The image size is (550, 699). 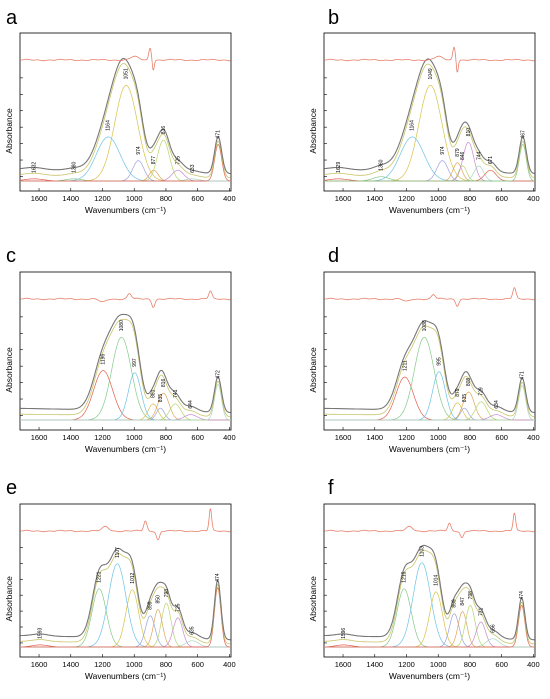 I want to click on peak-label: 635, so click(x=193, y=630).